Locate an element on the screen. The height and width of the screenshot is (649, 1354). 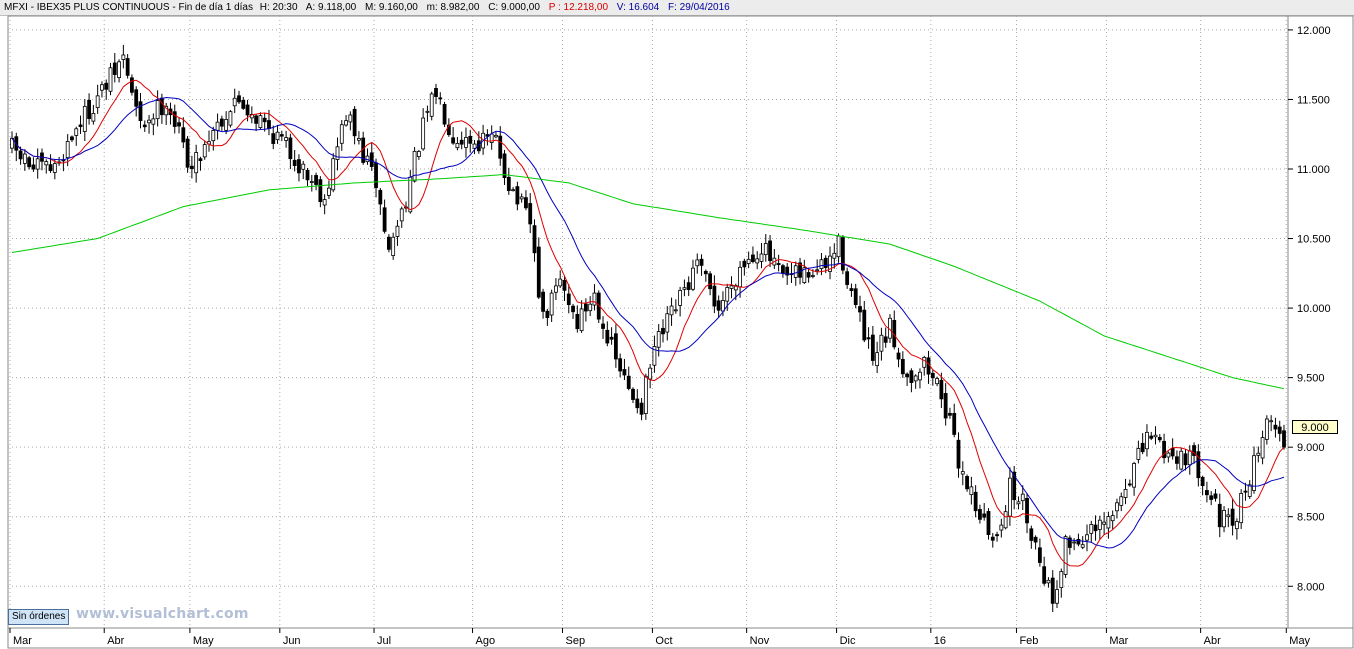
x-tick-label: Jun is located at coordinates (292, 641).